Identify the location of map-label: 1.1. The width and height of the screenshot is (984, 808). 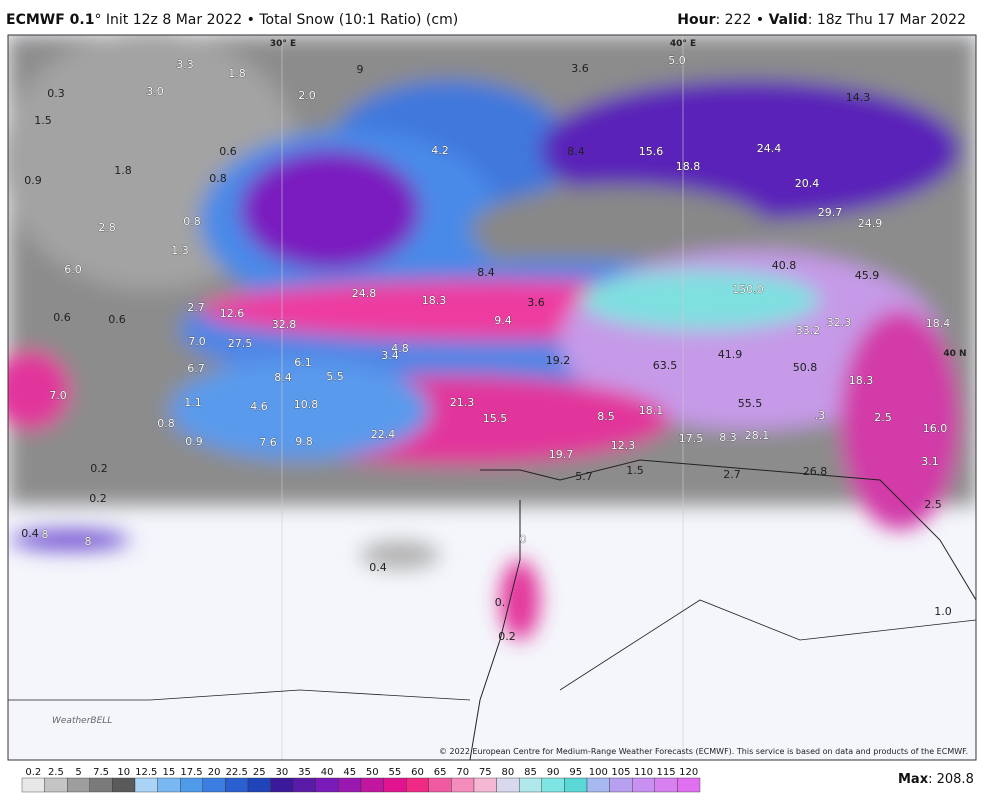
(193, 402).